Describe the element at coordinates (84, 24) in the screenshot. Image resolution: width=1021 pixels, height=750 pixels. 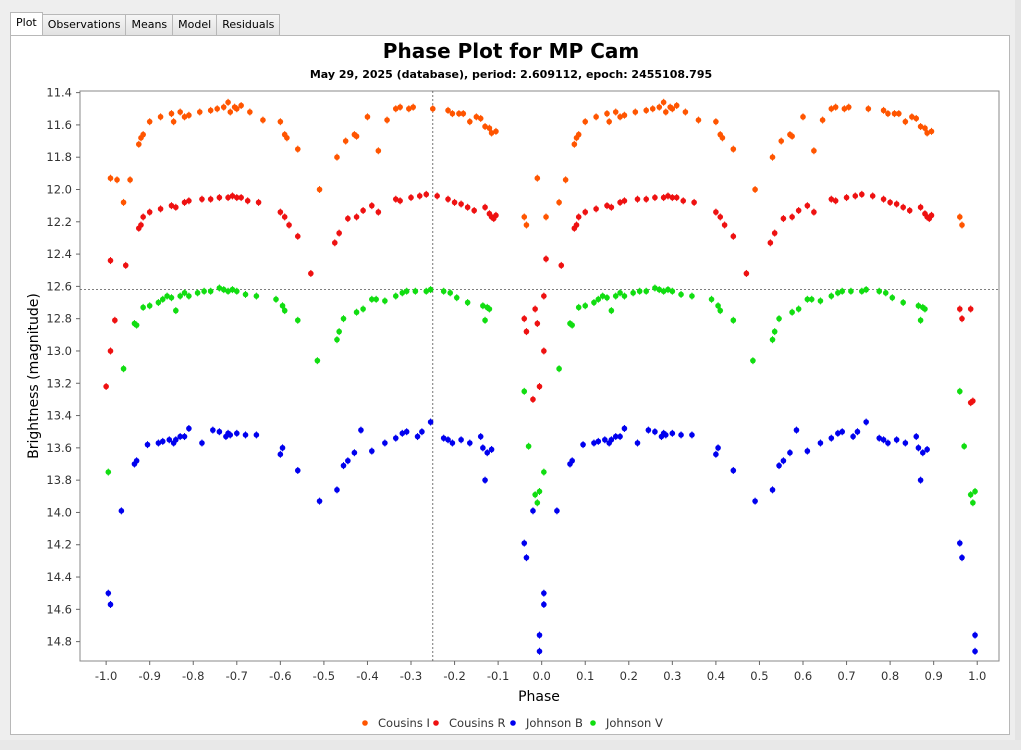
I see `tab-observations: Observations` at that location.